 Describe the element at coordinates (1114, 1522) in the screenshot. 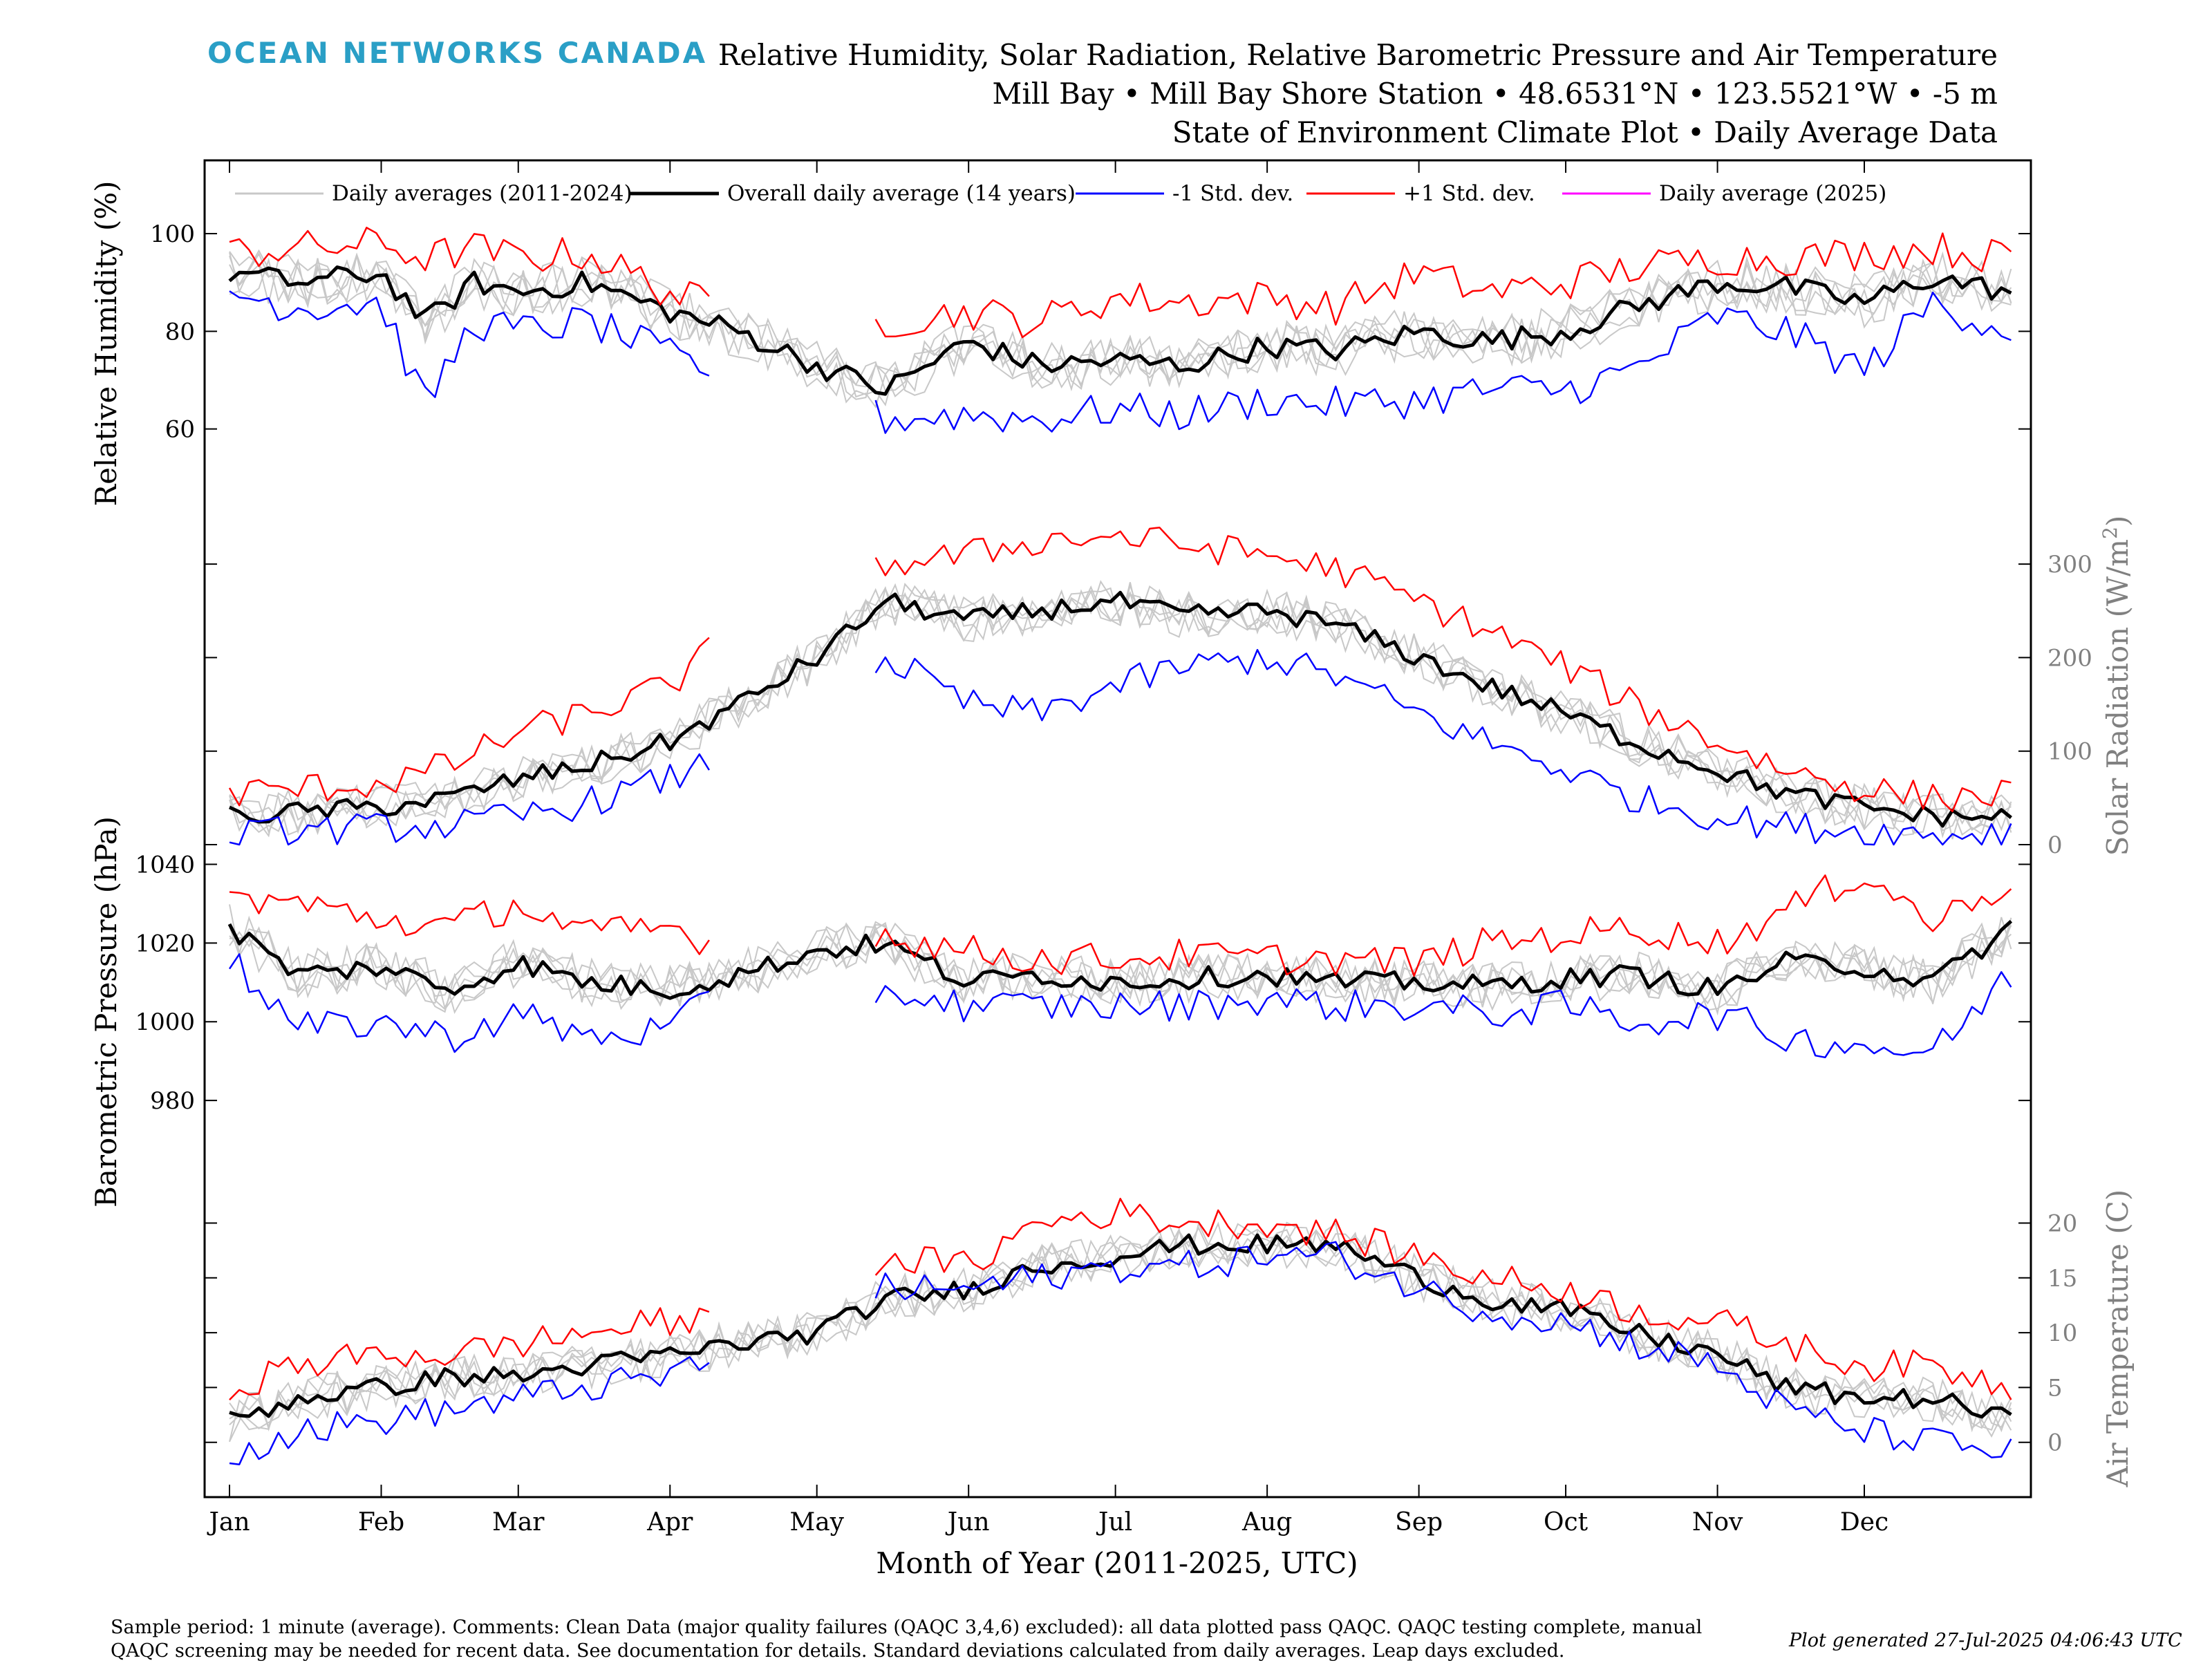

I see `x-tick-label: Jul` at that location.